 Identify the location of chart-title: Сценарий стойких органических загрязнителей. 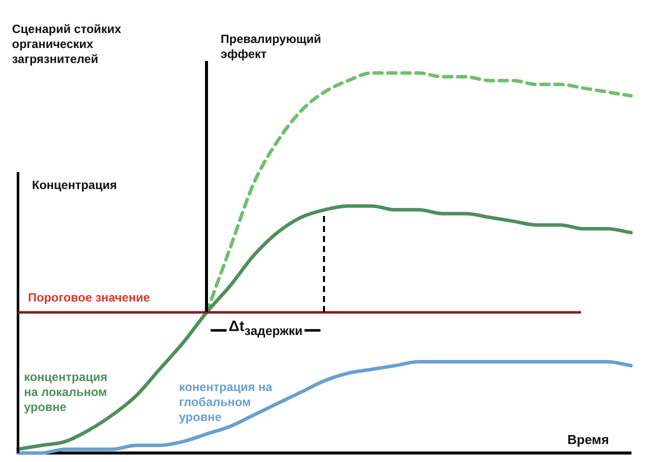
(67, 44).